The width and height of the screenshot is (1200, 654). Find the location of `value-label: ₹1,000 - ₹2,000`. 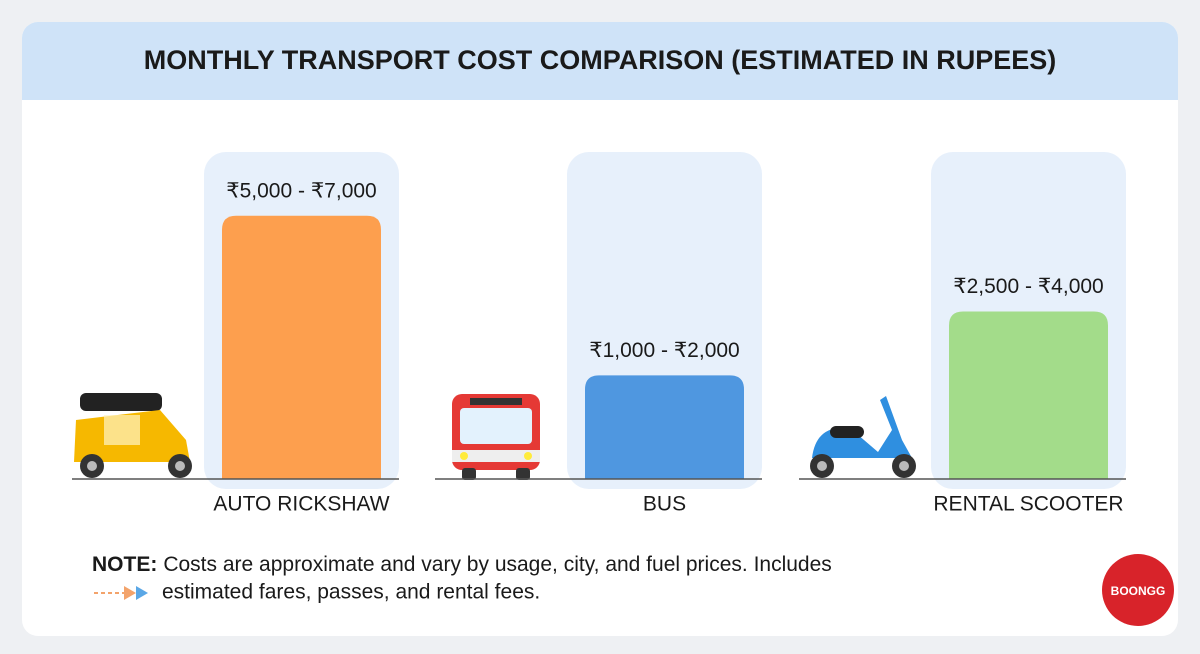

value-label: ₹1,000 - ₹2,000 is located at coordinates (664, 350).